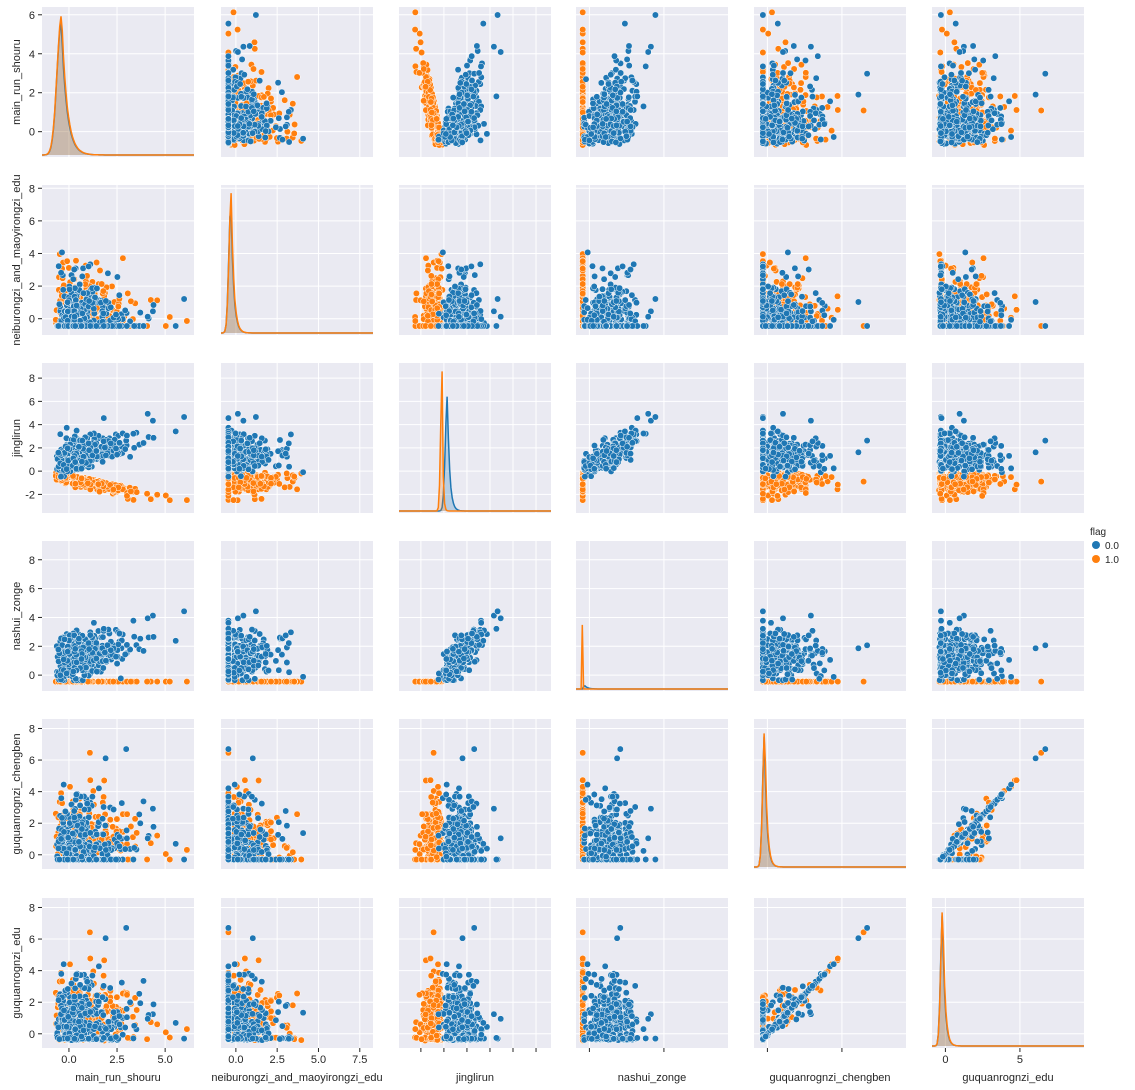 This screenshot has width=1135, height=1090. What do you see at coordinates (32, 222) in the screenshot?
I see `y-tick-label: 6` at bounding box center [32, 222].